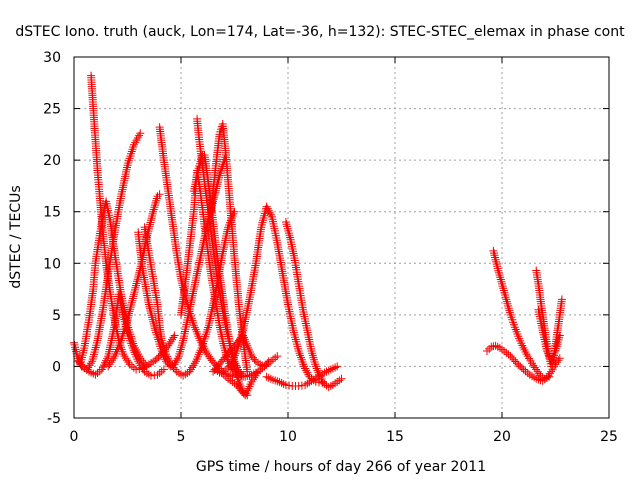  I want to click on x-tick-label: 20, so click(502, 437).